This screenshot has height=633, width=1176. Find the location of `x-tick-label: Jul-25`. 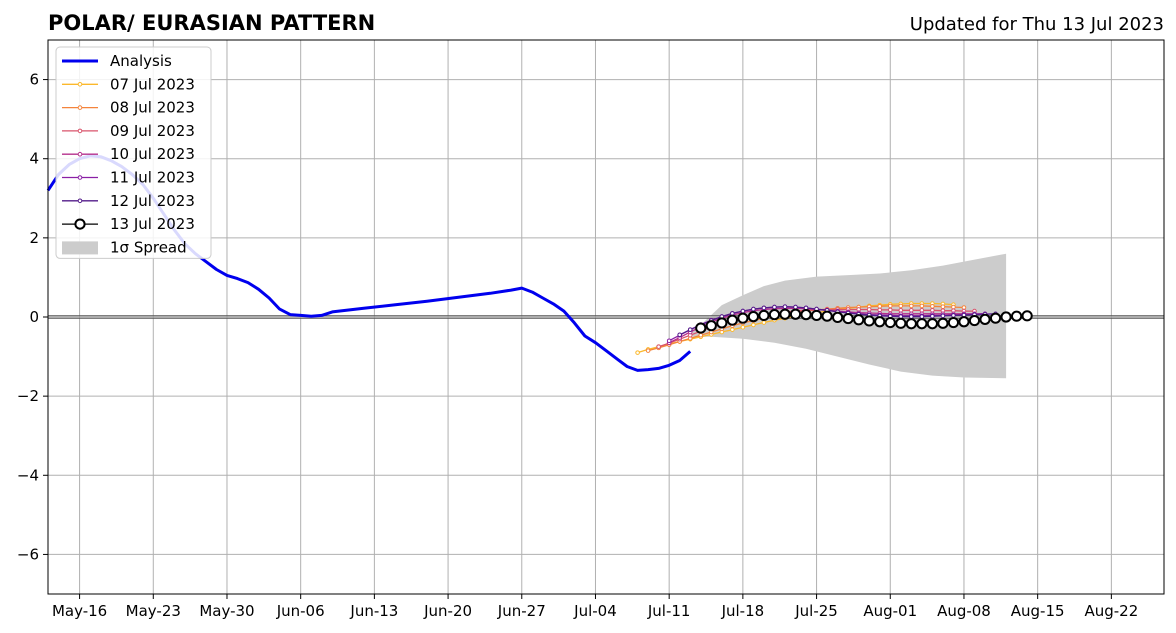

x-tick-label: Jul-25 is located at coordinates (816, 611).